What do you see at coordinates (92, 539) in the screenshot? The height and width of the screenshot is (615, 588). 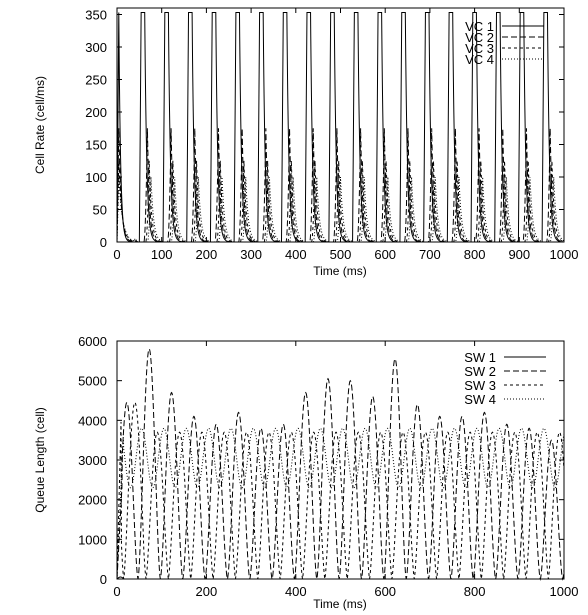 I see `y-tick-label: 1000` at bounding box center [92, 539].